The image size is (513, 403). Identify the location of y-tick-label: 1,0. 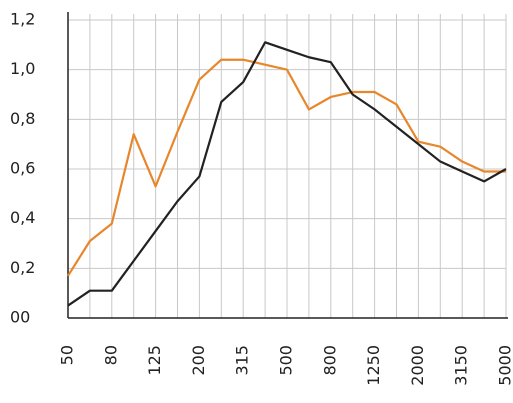
(22, 68).